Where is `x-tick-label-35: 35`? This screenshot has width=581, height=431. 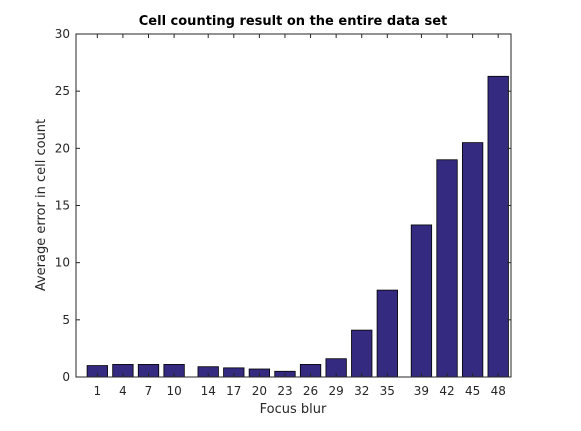
x-tick-label-35: 35 is located at coordinates (387, 391).